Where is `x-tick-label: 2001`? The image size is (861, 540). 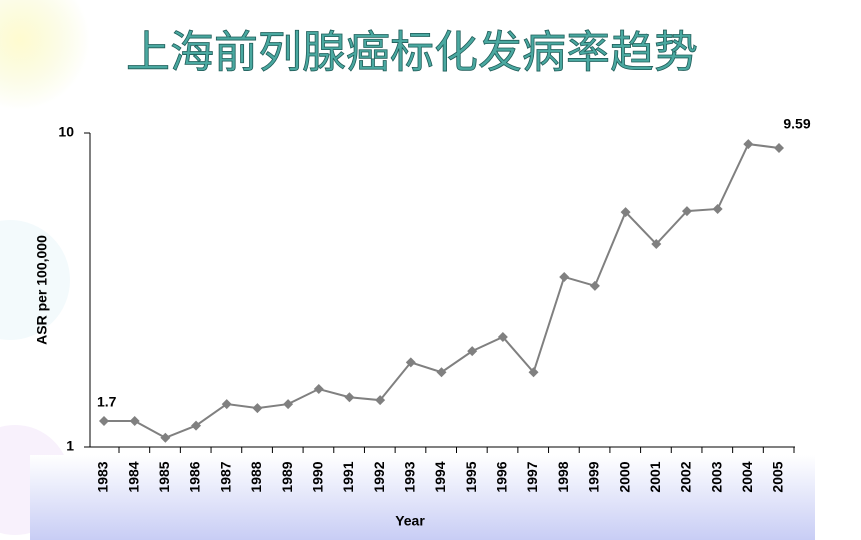 x-tick-label: 2001 is located at coordinates (655, 476).